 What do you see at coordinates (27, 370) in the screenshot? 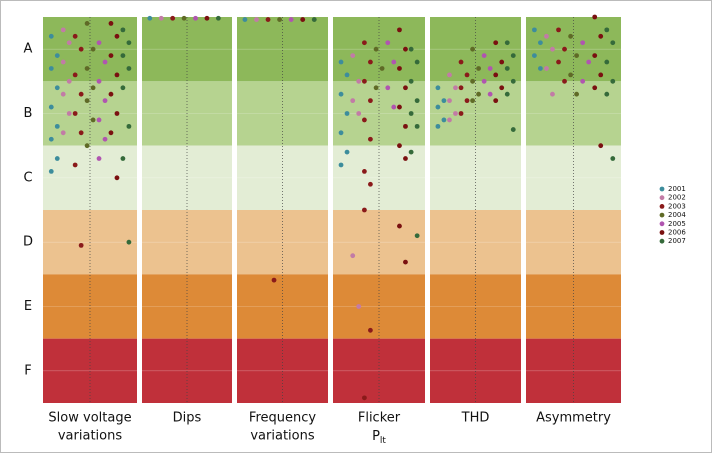
I see `y-tick-label: F` at bounding box center [27, 370].